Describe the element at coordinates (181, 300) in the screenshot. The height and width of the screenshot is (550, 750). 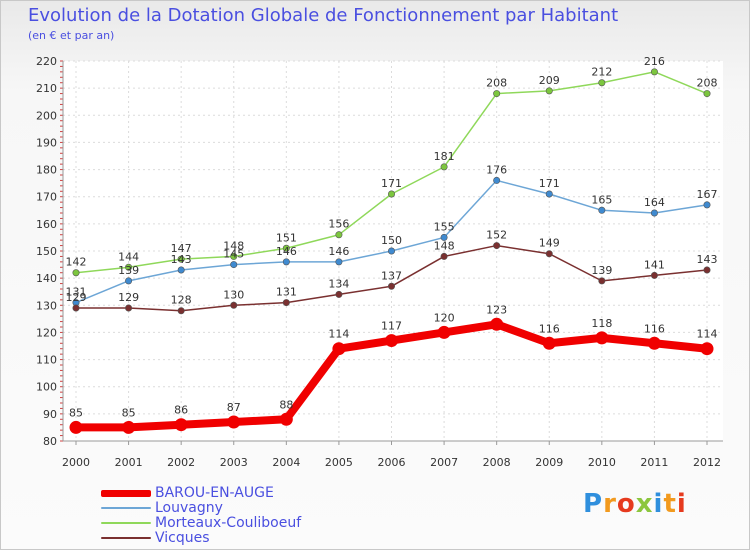
I see `data-label-vicques: 128` at that location.